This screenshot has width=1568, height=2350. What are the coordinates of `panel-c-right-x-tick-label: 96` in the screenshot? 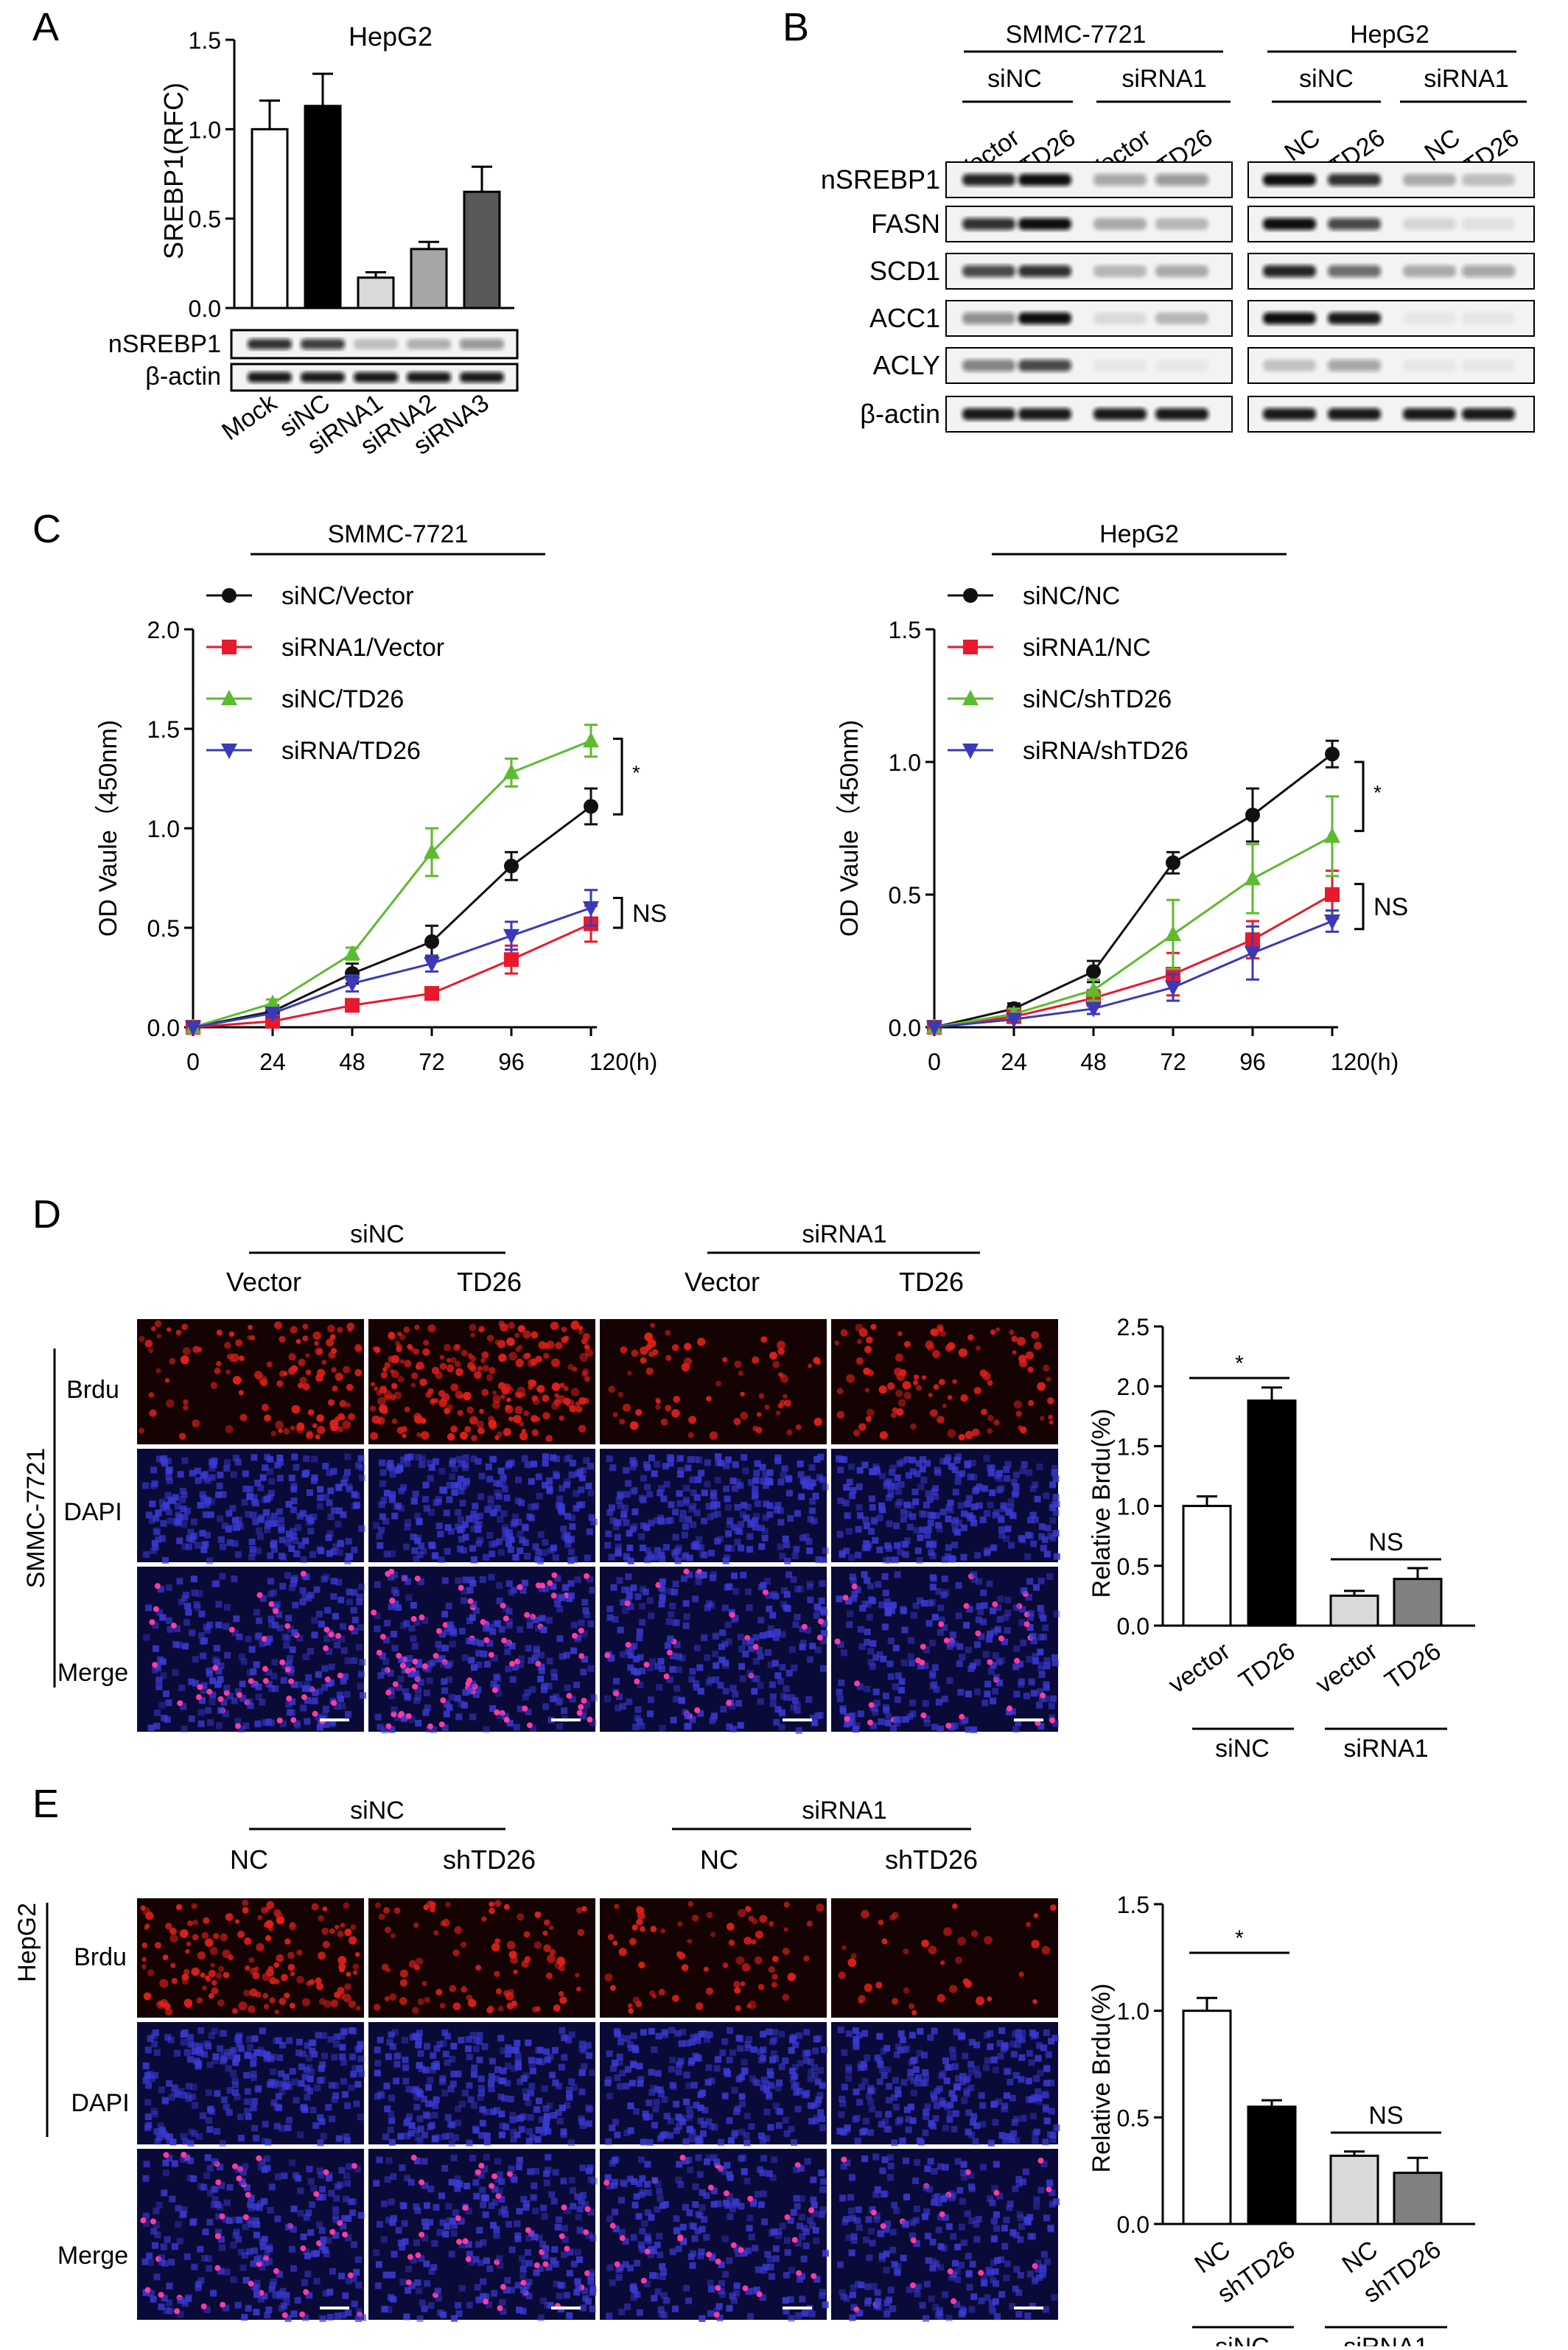 It's located at (1252, 1062).